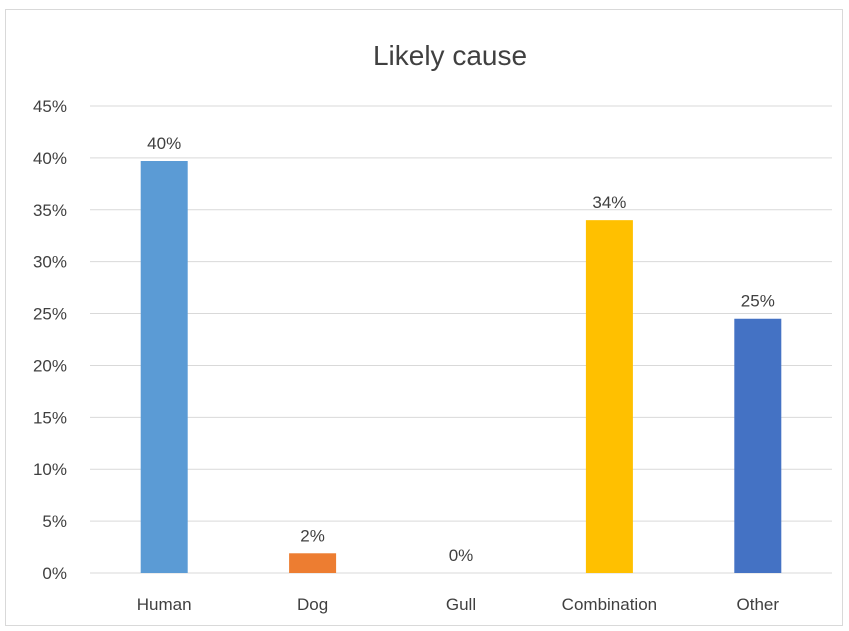 This screenshot has width=849, height=631. I want to click on x-tick-label: Dog, so click(312, 604).